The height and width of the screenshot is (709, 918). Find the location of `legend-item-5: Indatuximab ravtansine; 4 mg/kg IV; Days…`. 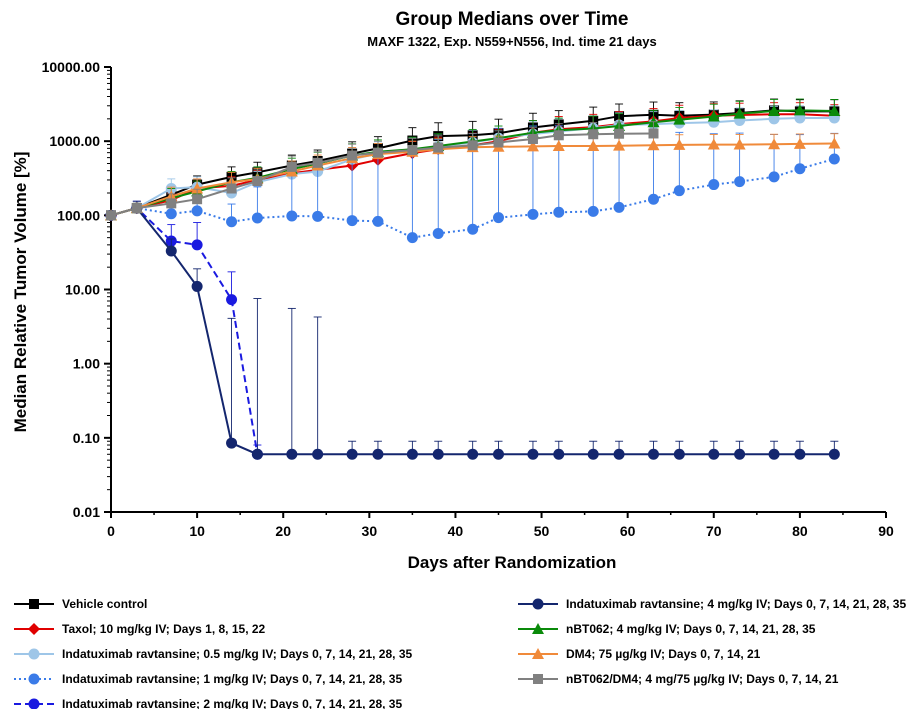

legend-item-5: Indatuximab ravtansine; 4 mg/kg IV; Days… is located at coordinates (712, 604).